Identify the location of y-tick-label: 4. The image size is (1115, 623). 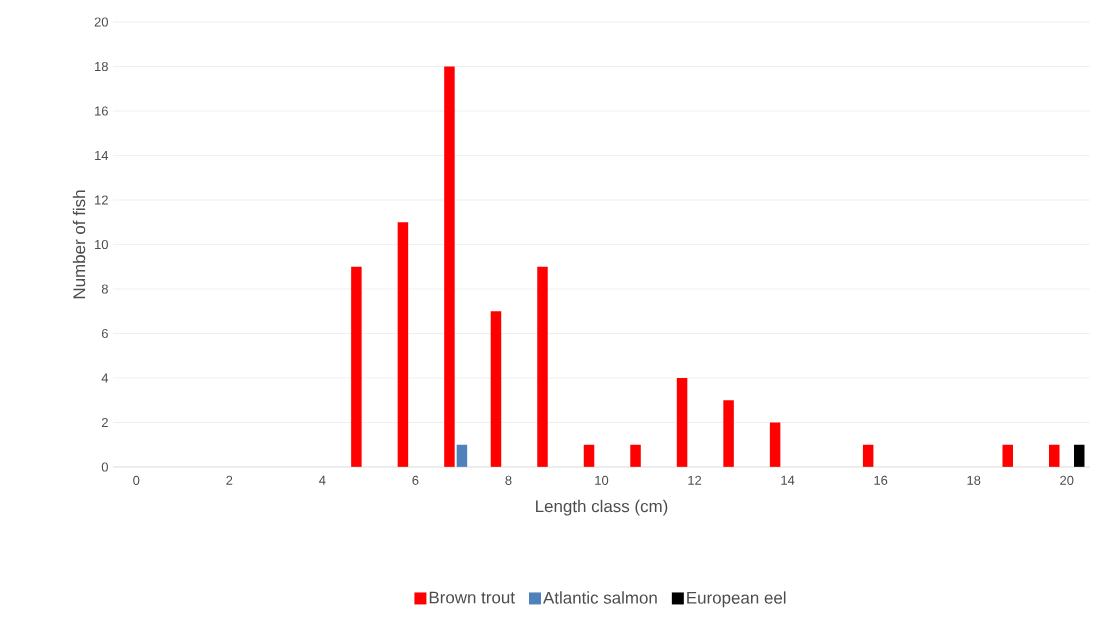
(105, 378).